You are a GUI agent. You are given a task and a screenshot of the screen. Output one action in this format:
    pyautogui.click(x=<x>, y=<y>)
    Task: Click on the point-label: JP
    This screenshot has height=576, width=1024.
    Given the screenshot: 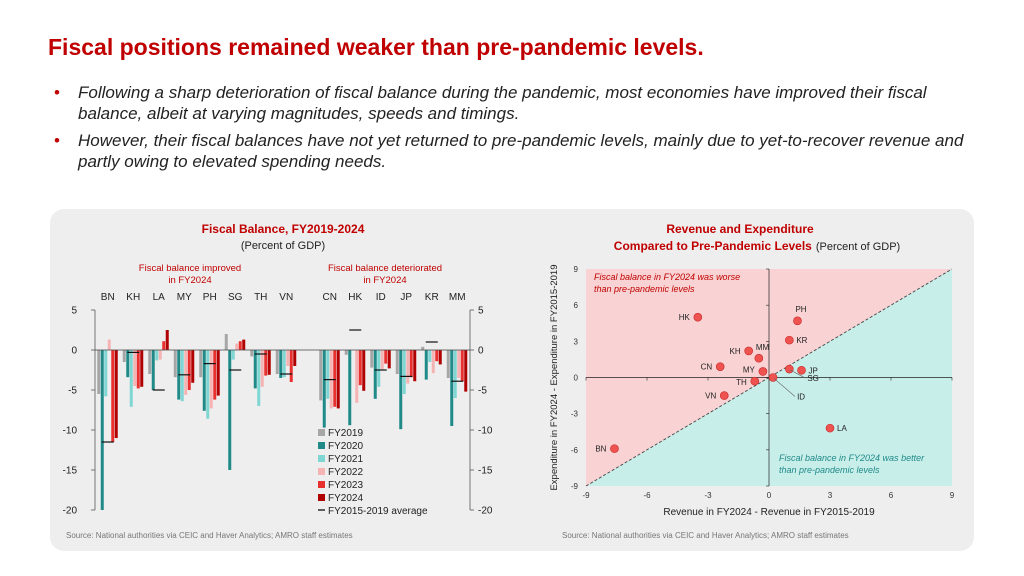 What is the action you would take?
    pyautogui.click(x=813, y=370)
    